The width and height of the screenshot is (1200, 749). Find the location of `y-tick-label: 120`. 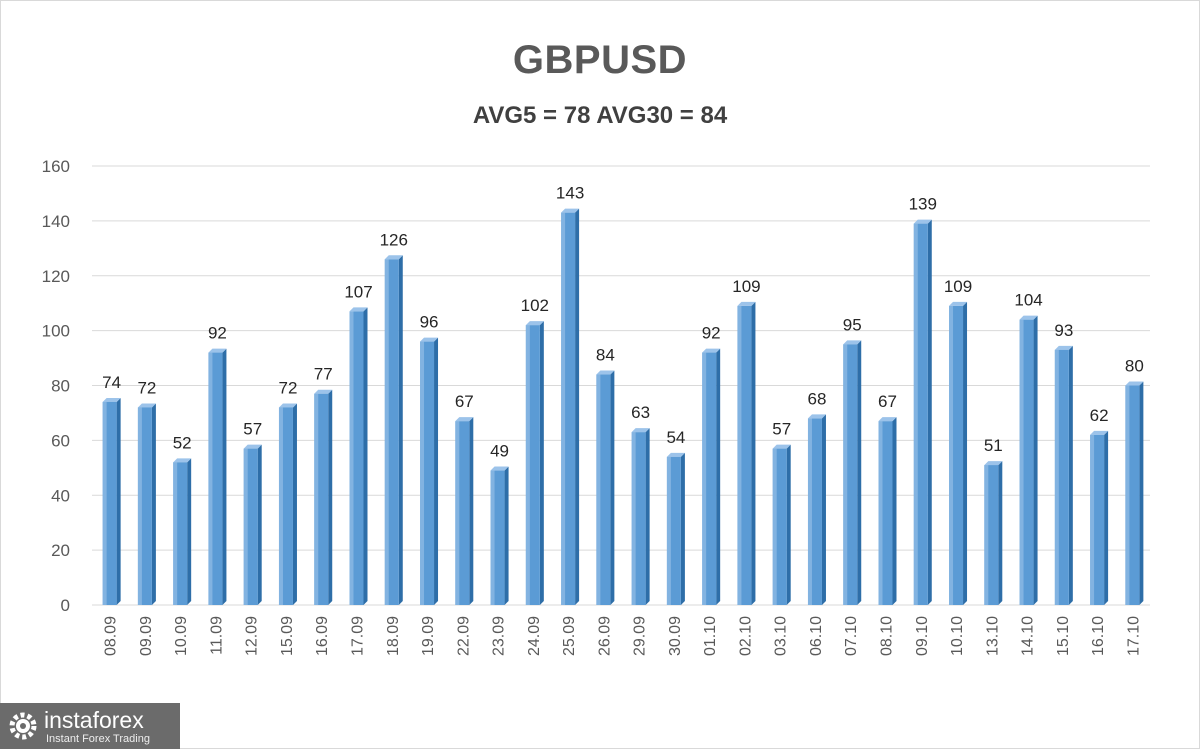

y-tick-label: 120 is located at coordinates (56, 276).